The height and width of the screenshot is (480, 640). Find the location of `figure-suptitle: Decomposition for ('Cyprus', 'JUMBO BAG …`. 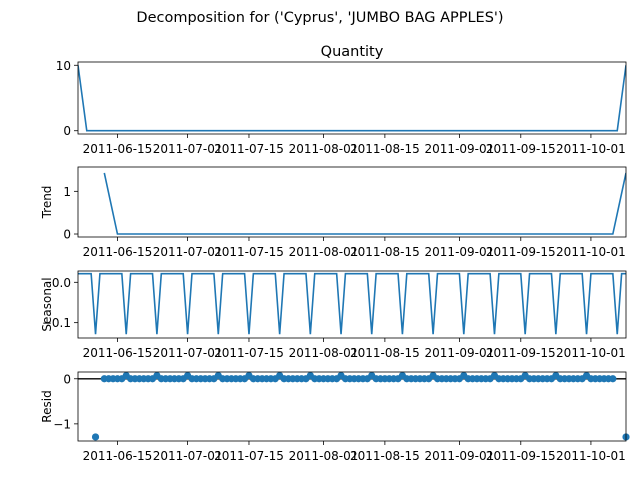

figure-suptitle: Decomposition for ('Cyprus', 'JUMBO BAG … is located at coordinates (319, 18).